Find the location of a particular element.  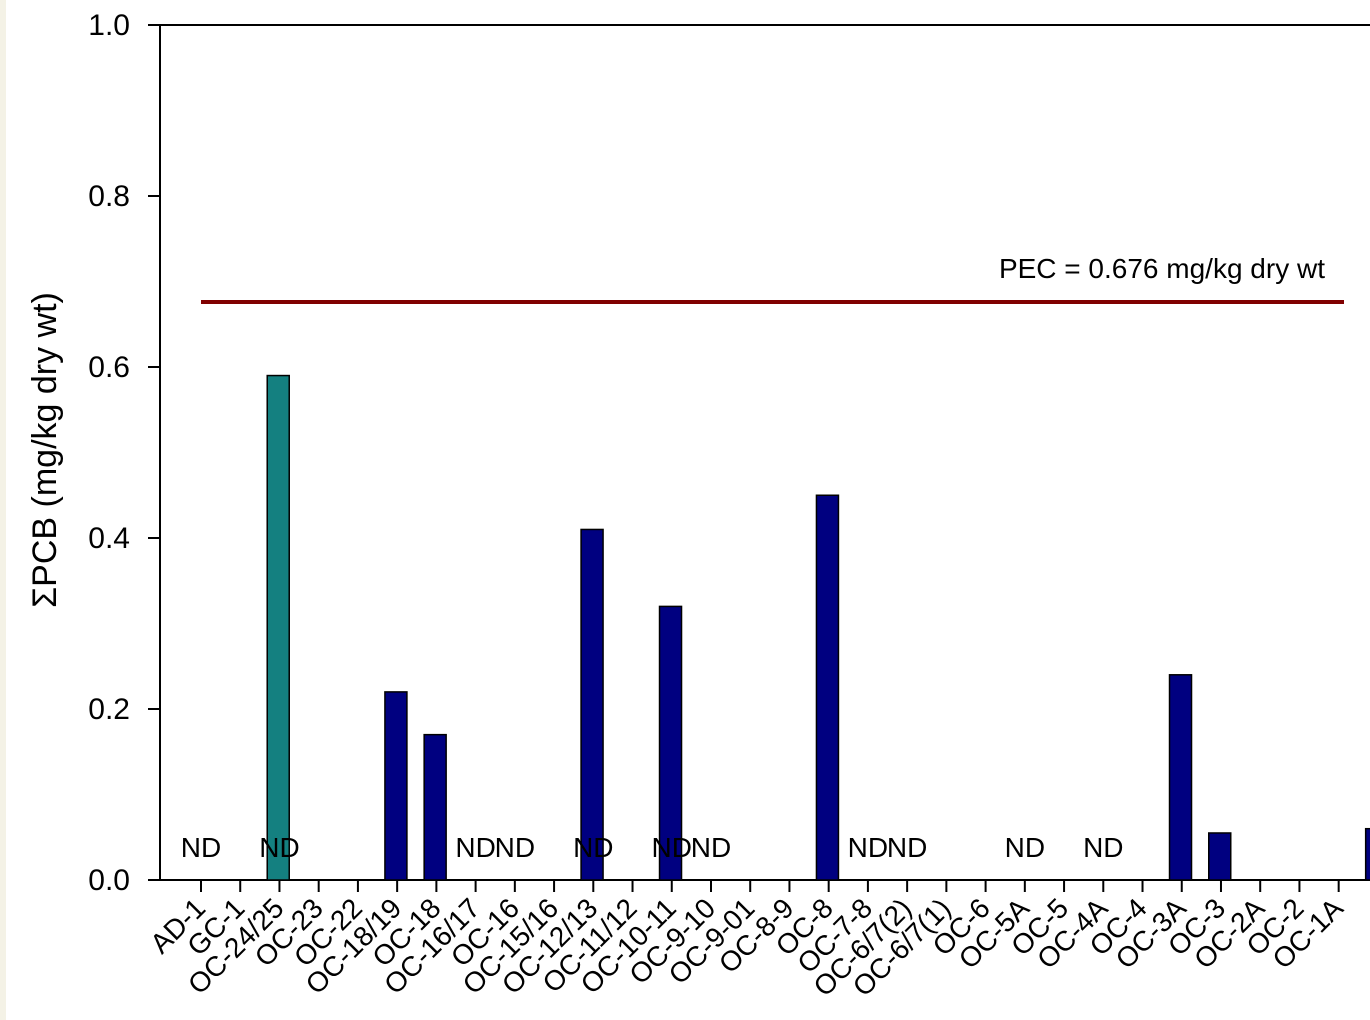

y-axis-label: ΣPCB (mg/kg dry wt) is located at coordinates (45, 450).